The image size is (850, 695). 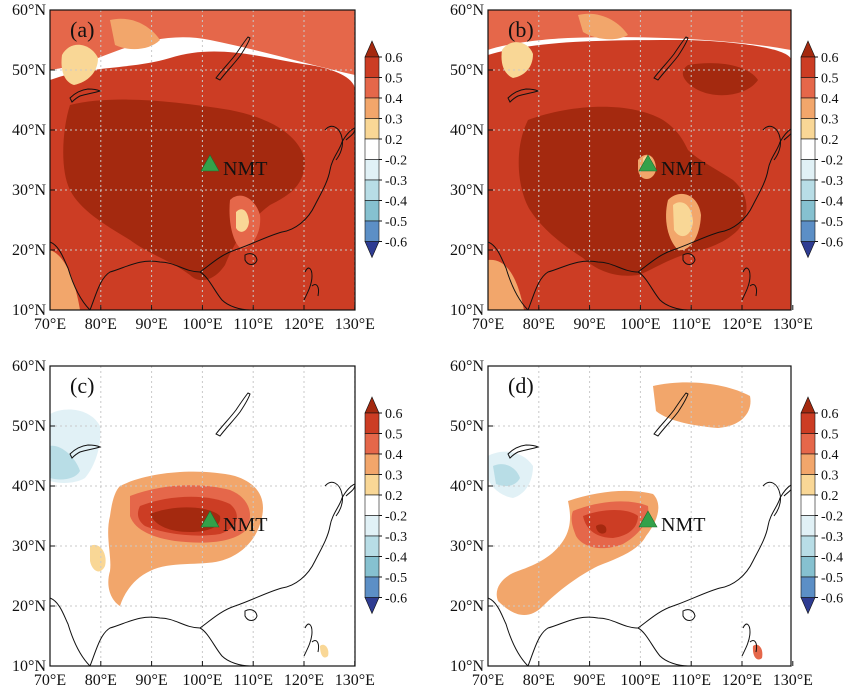 I want to click on triangle-icon, so click(x=648, y=519).